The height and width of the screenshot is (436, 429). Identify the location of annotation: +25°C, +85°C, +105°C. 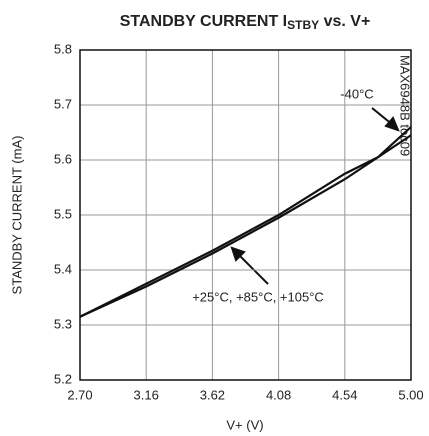
(258, 296).